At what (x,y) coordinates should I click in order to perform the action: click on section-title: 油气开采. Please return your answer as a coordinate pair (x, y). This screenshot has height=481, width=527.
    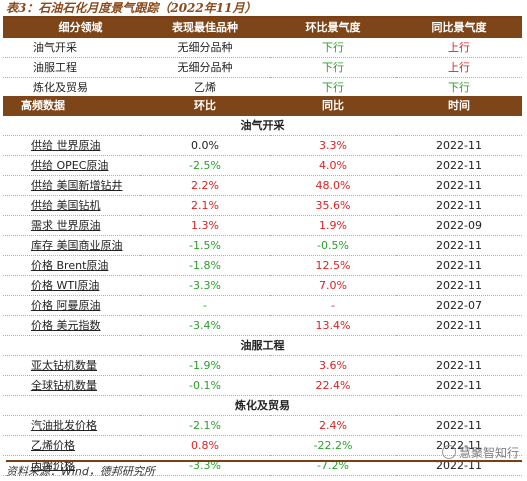
    Looking at the image, I should click on (262, 126).